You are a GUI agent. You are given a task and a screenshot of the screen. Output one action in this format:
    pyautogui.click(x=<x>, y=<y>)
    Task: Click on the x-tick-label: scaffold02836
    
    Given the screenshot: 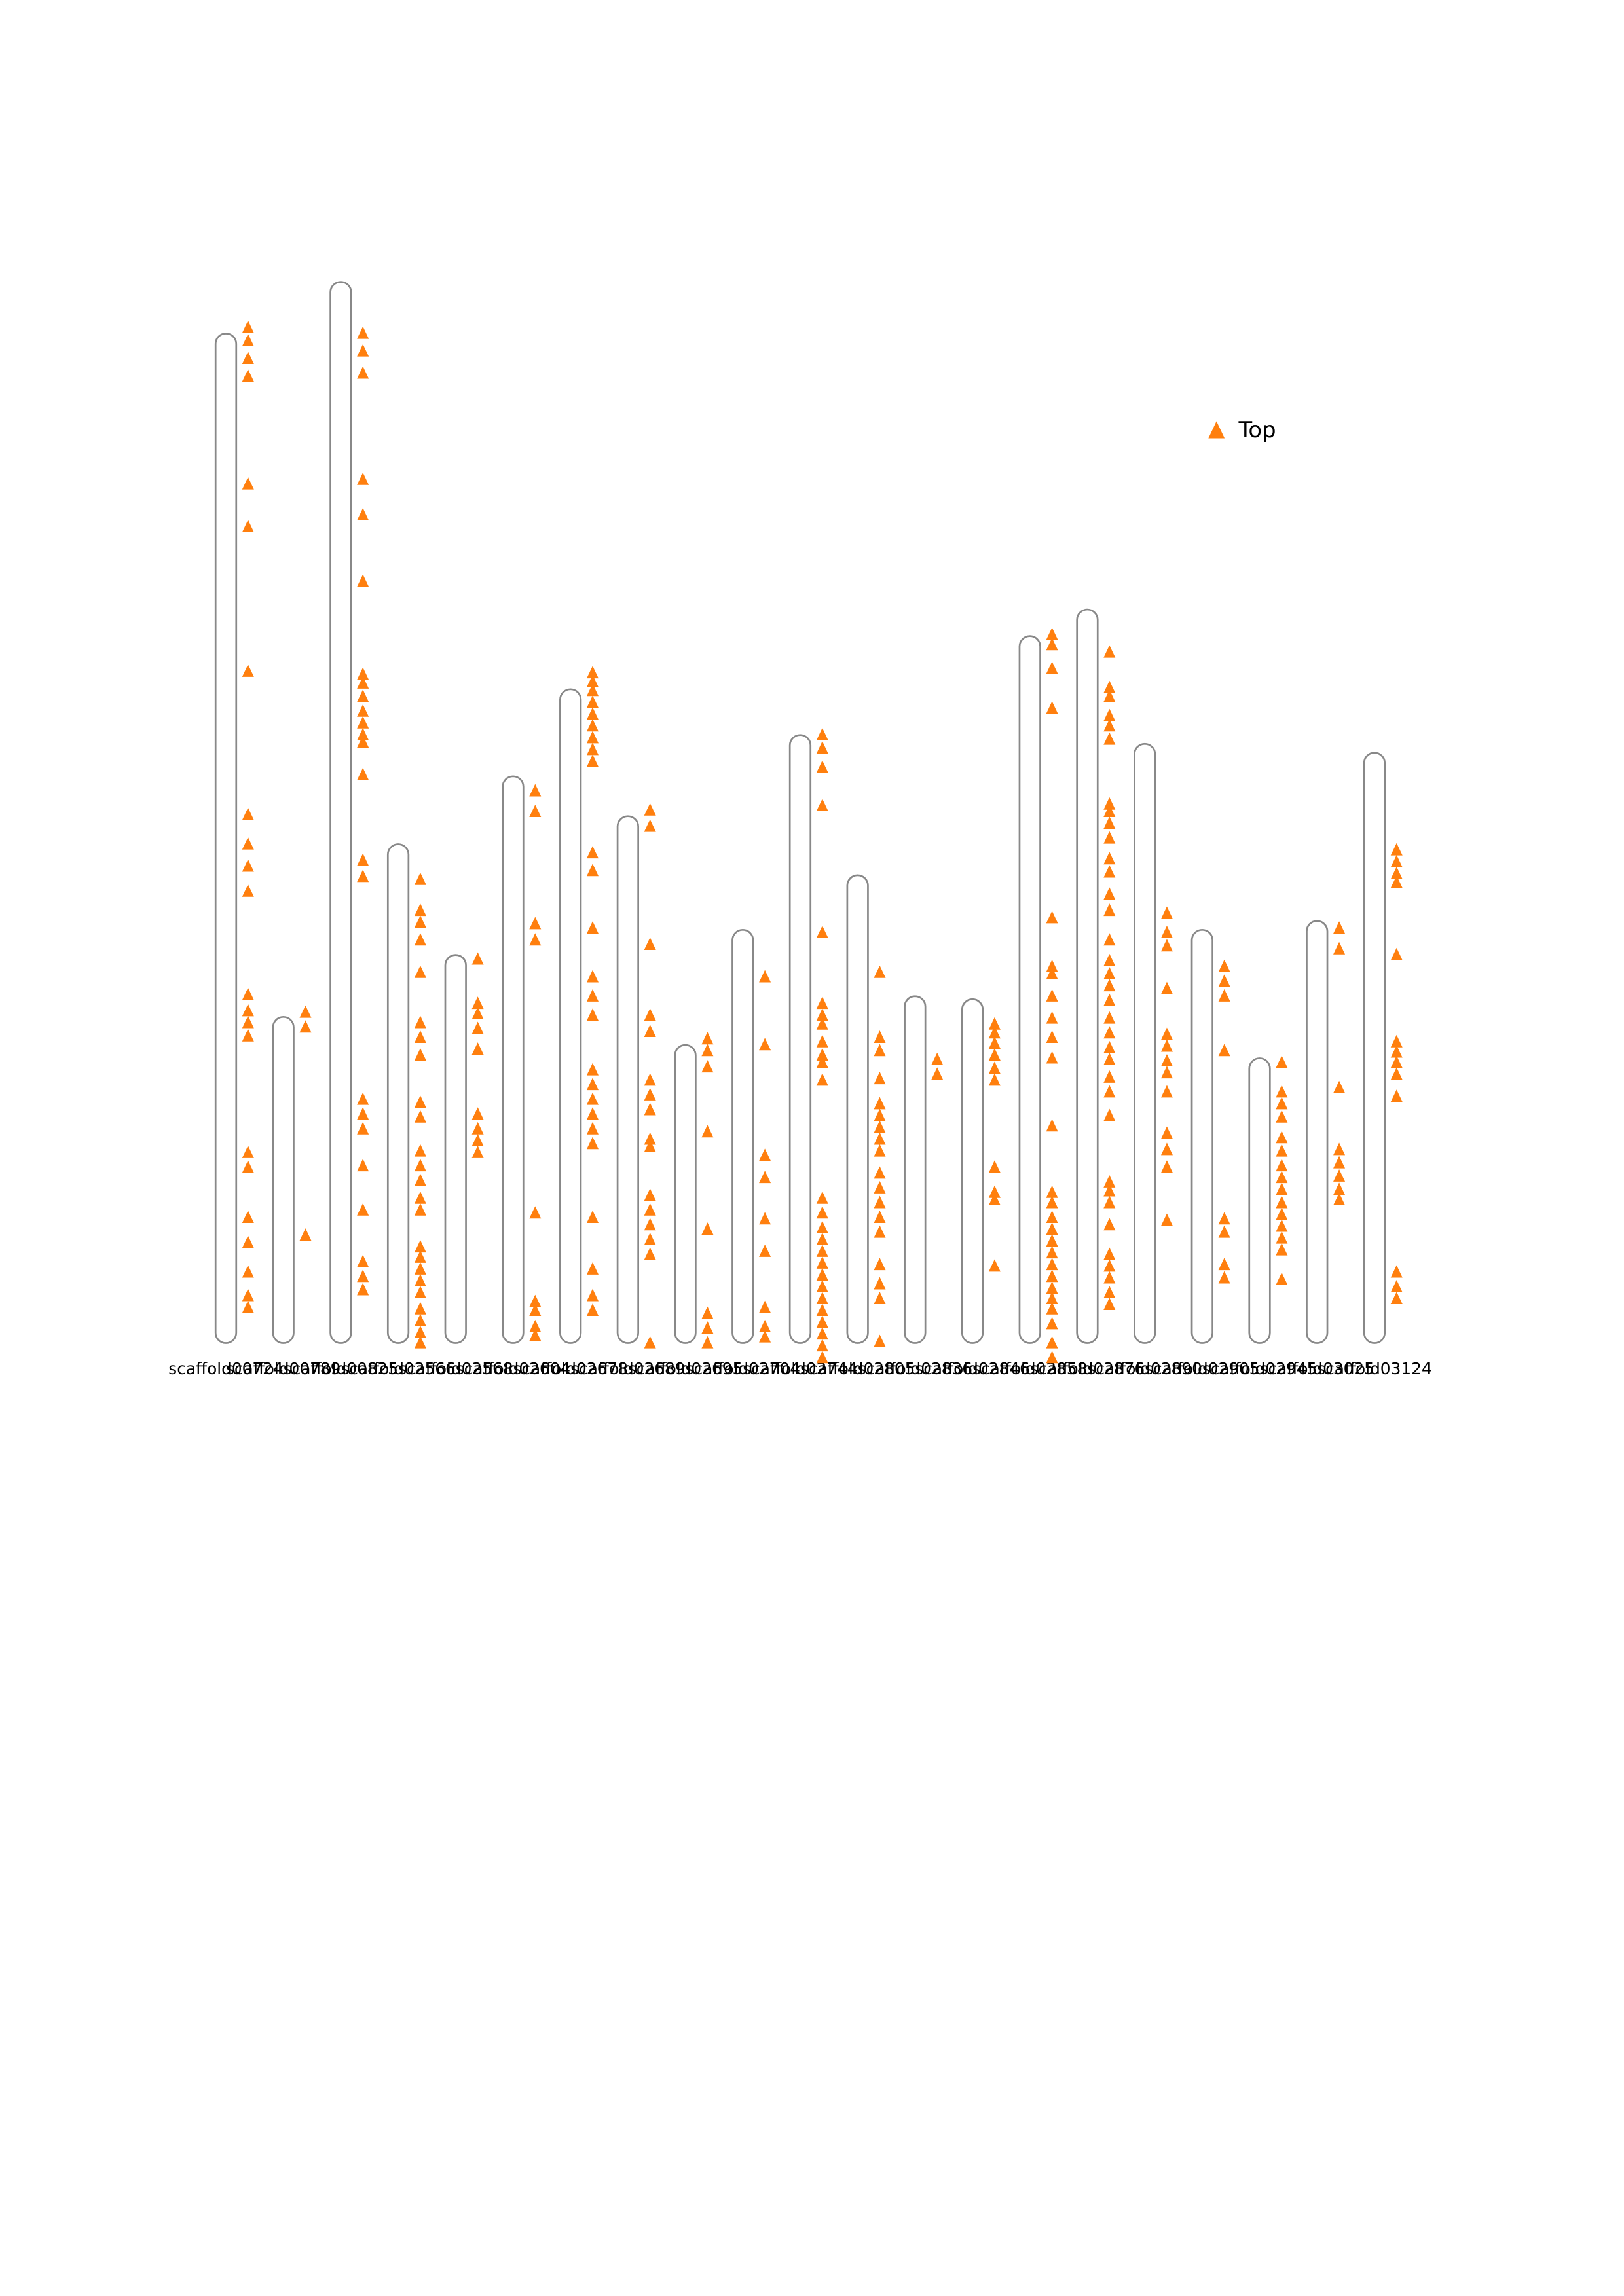 What is the action you would take?
    pyautogui.click(x=915, y=1368)
    